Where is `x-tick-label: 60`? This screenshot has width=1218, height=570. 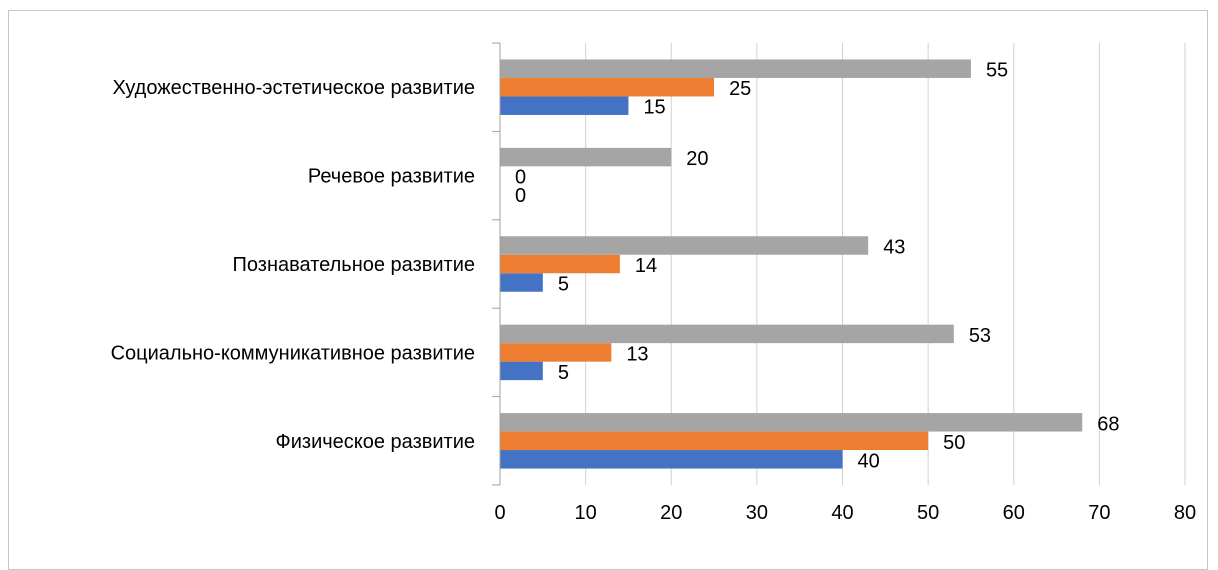 x-tick-label: 60 is located at coordinates (1014, 513).